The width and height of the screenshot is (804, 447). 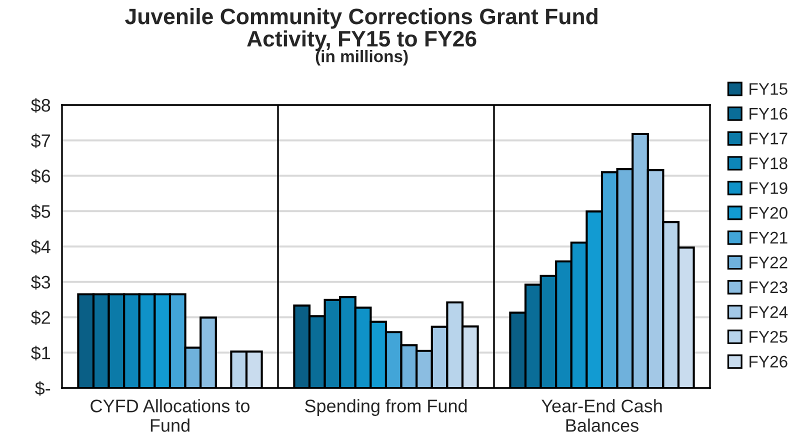 What do you see at coordinates (40, 176) in the screenshot?
I see `y-tick-label: $6` at bounding box center [40, 176].